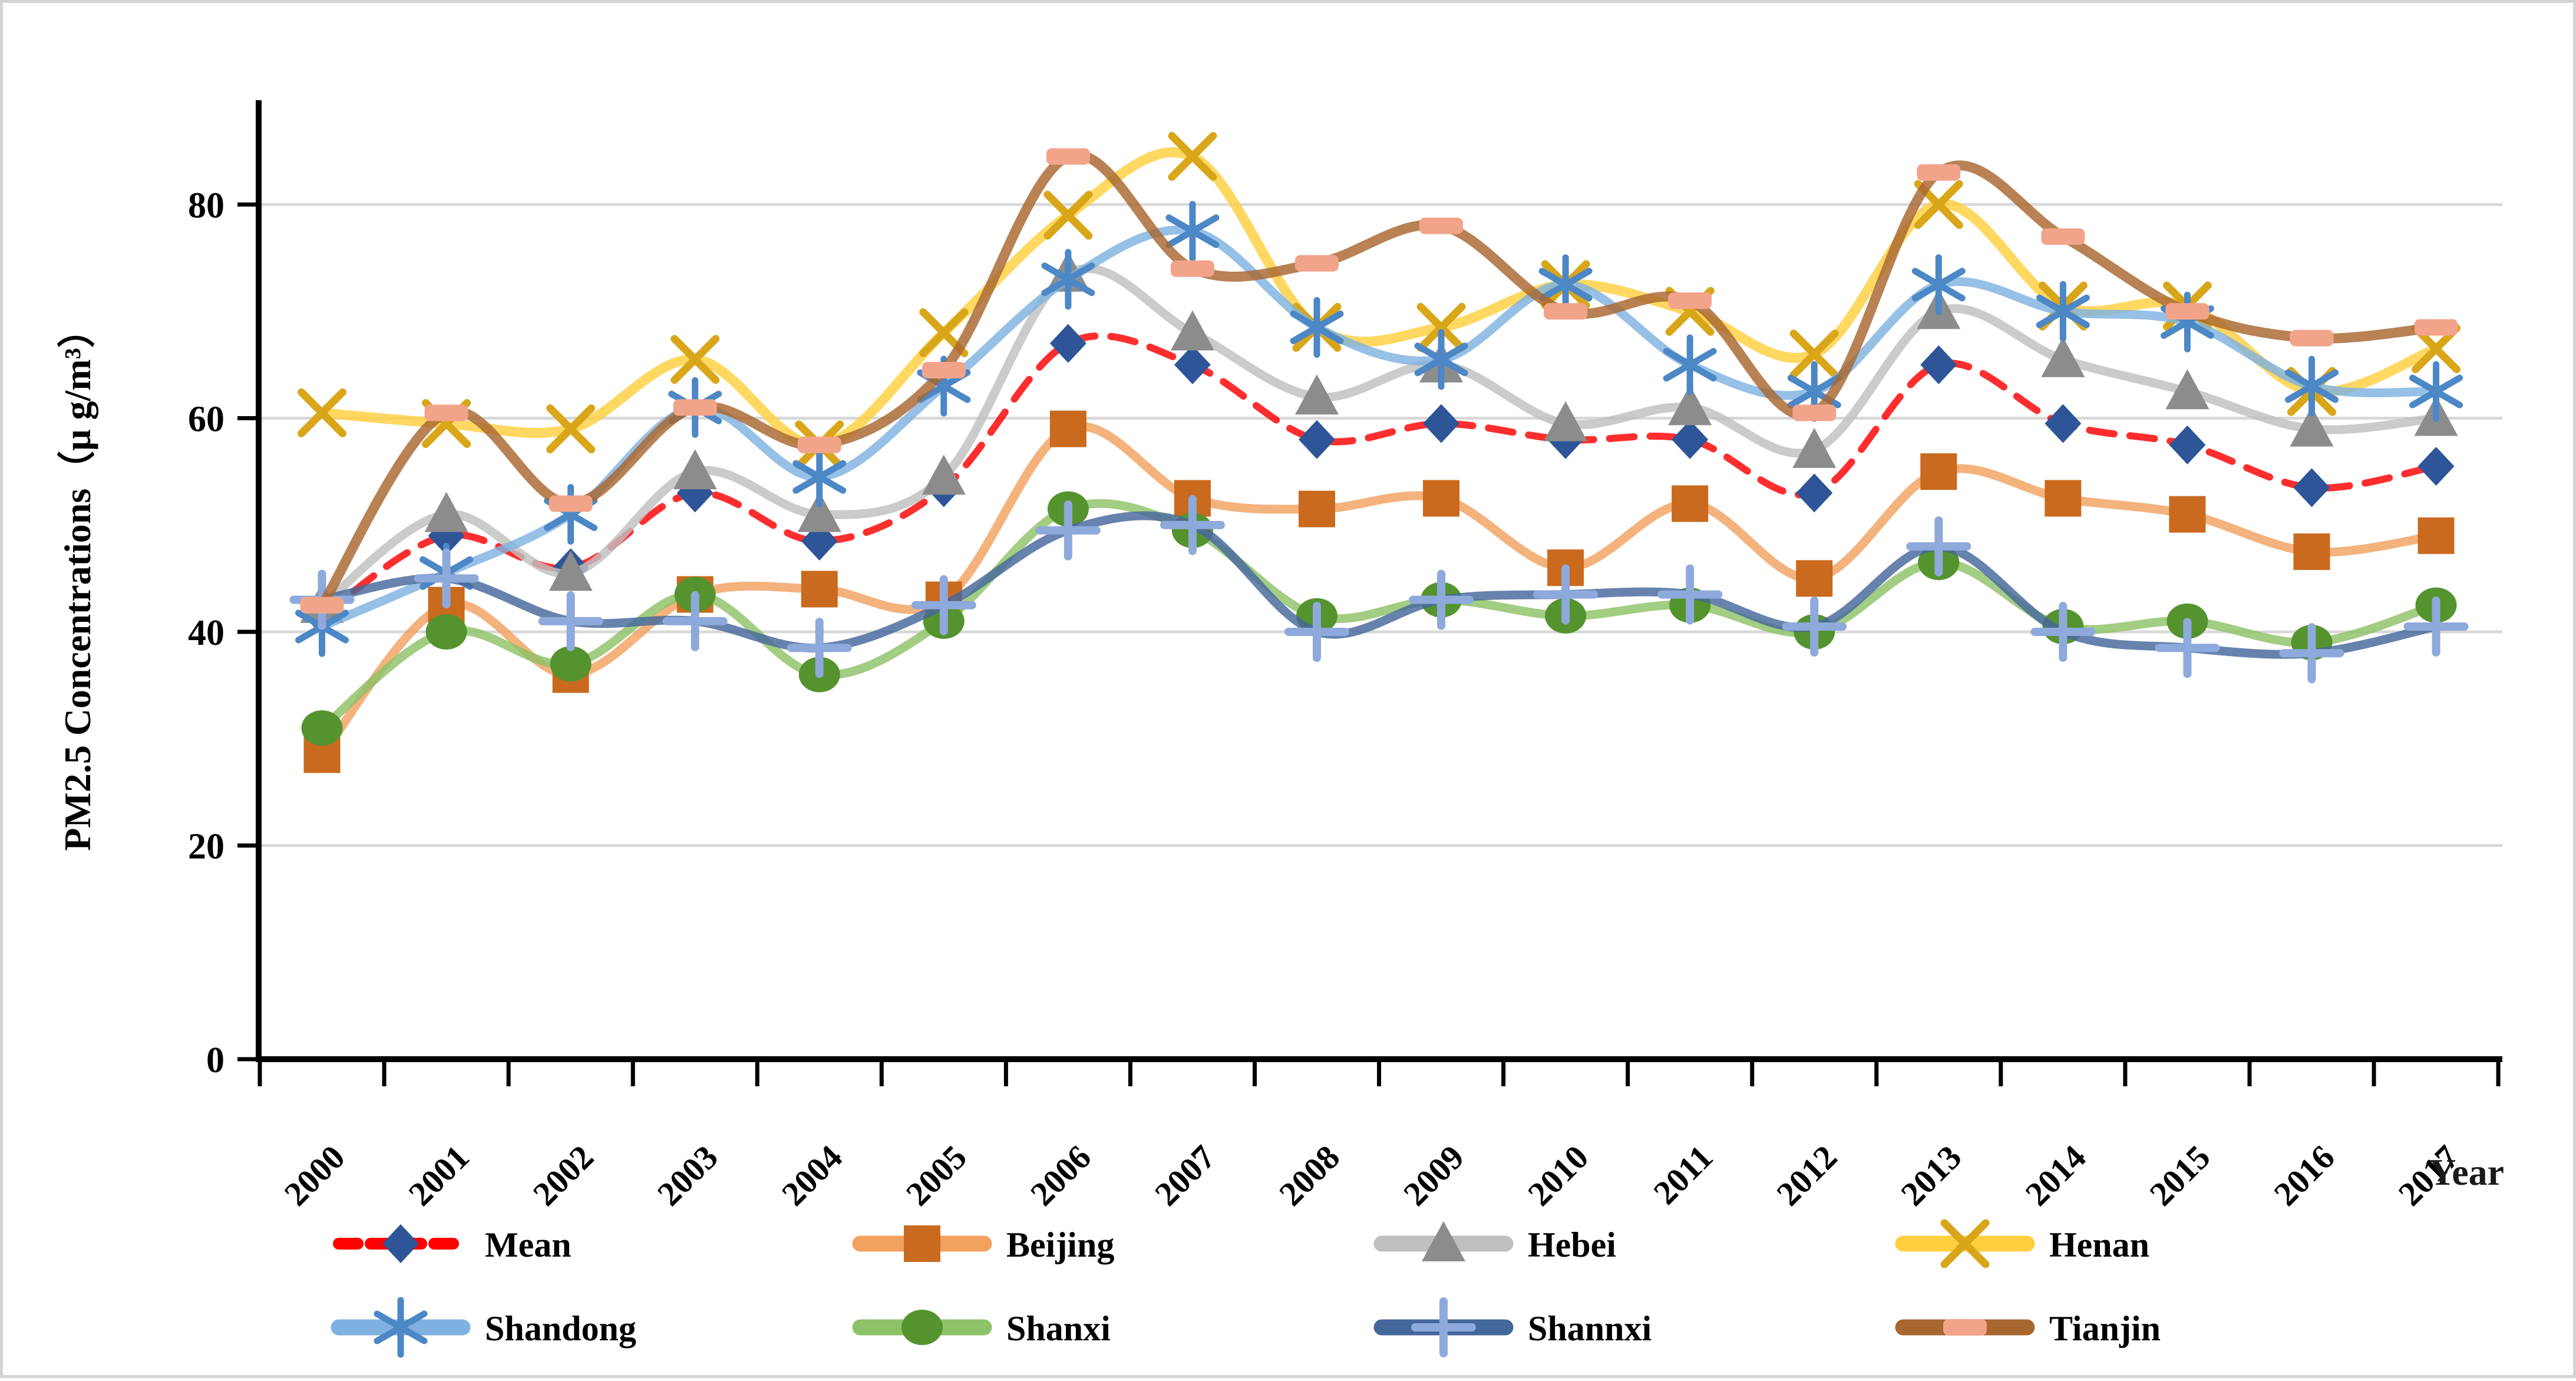  What do you see at coordinates (2187, 311) in the screenshot?
I see `series-marker-tianjin-2015` at bounding box center [2187, 311].